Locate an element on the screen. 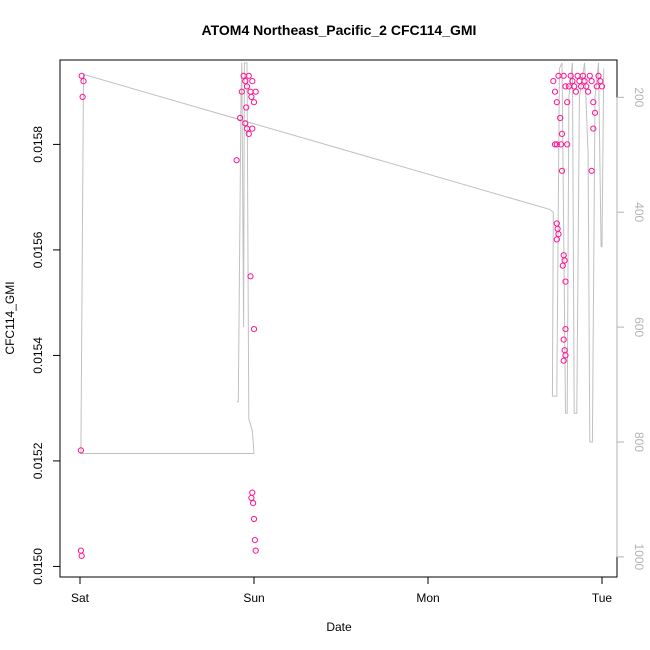 The image size is (650, 650). y2-tick-label: 600 is located at coordinates (639, 327).